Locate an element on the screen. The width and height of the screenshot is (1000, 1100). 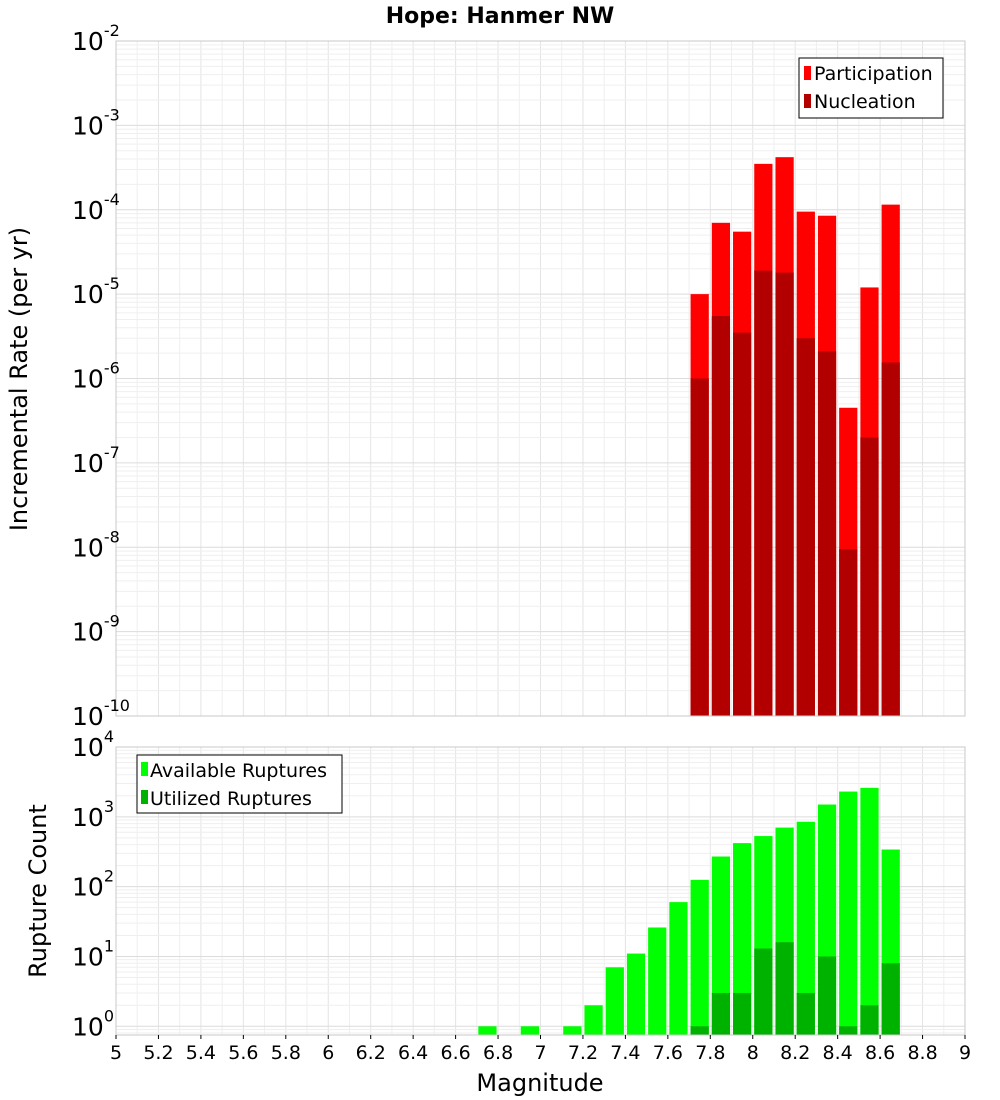
y-tick-label: 10² is located at coordinates (93, 884).